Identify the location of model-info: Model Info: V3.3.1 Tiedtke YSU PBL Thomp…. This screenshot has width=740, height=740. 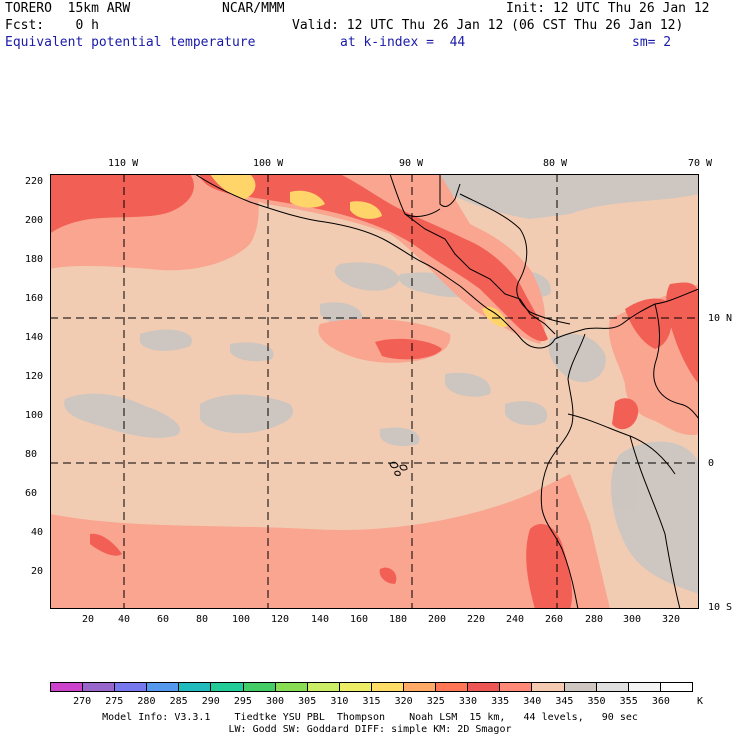
(370, 717).